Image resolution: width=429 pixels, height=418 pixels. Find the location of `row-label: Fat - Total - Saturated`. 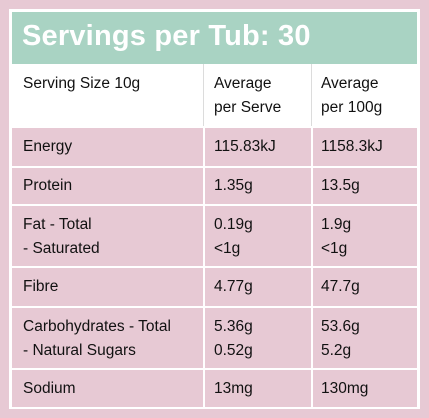

row-label: Fat - Total - Saturated is located at coordinates (108, 236).